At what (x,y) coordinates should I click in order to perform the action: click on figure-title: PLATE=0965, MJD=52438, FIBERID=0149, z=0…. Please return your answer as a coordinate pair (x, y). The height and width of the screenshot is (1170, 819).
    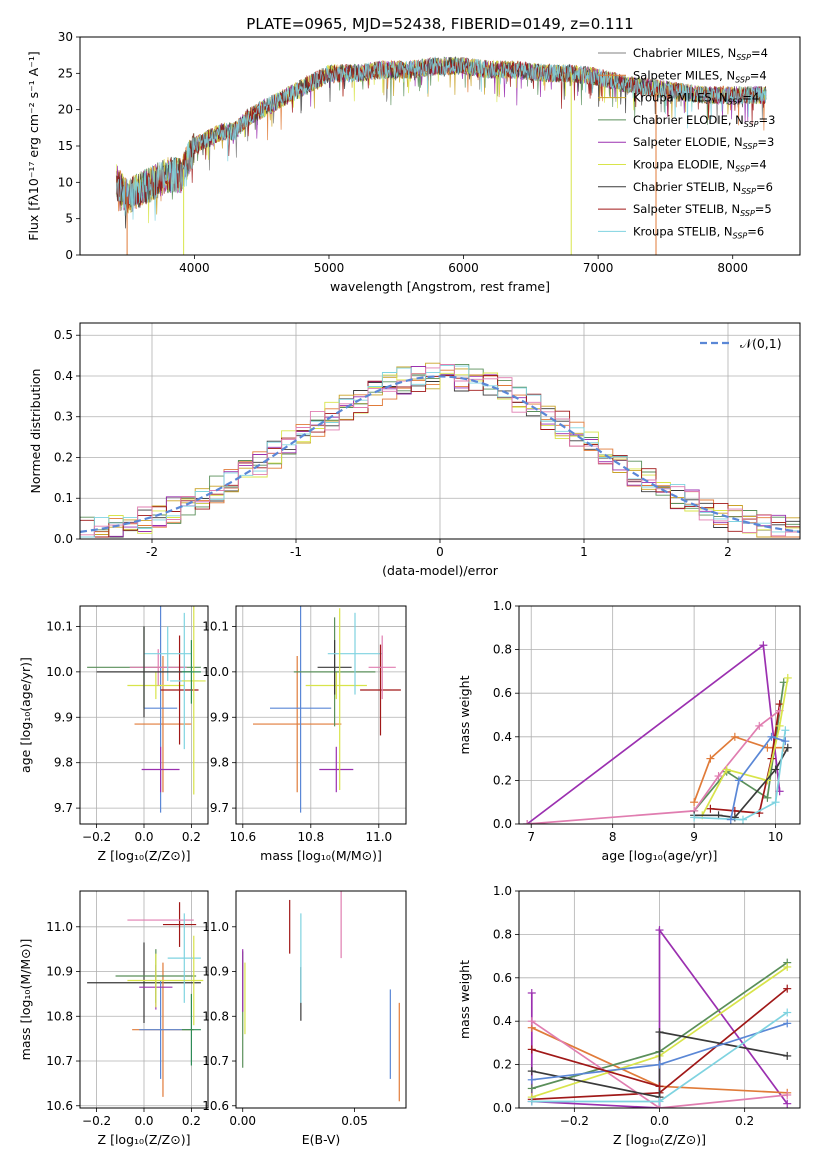
    Looking at the image, I should click on (439, 24).